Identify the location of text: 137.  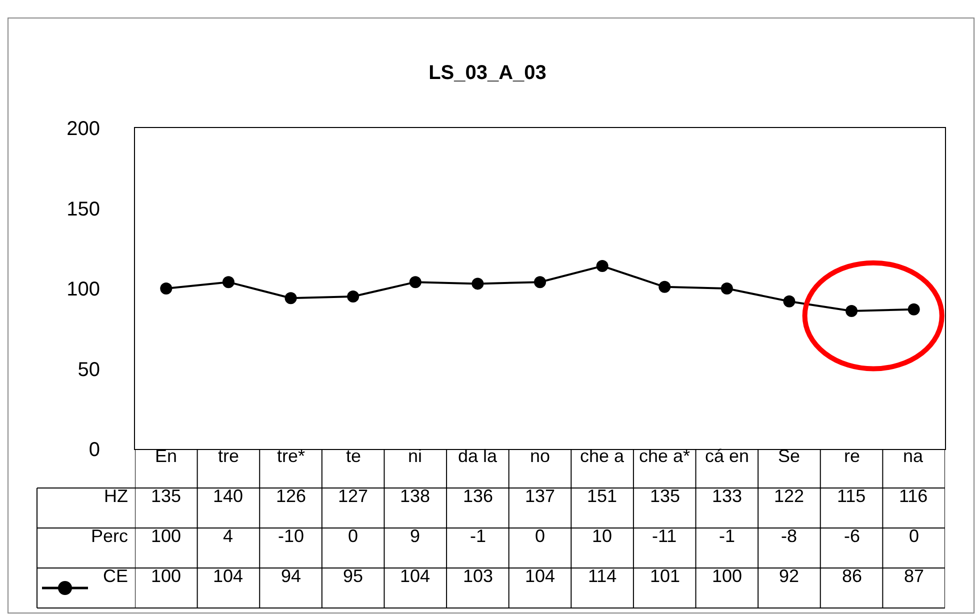
(540, 496).